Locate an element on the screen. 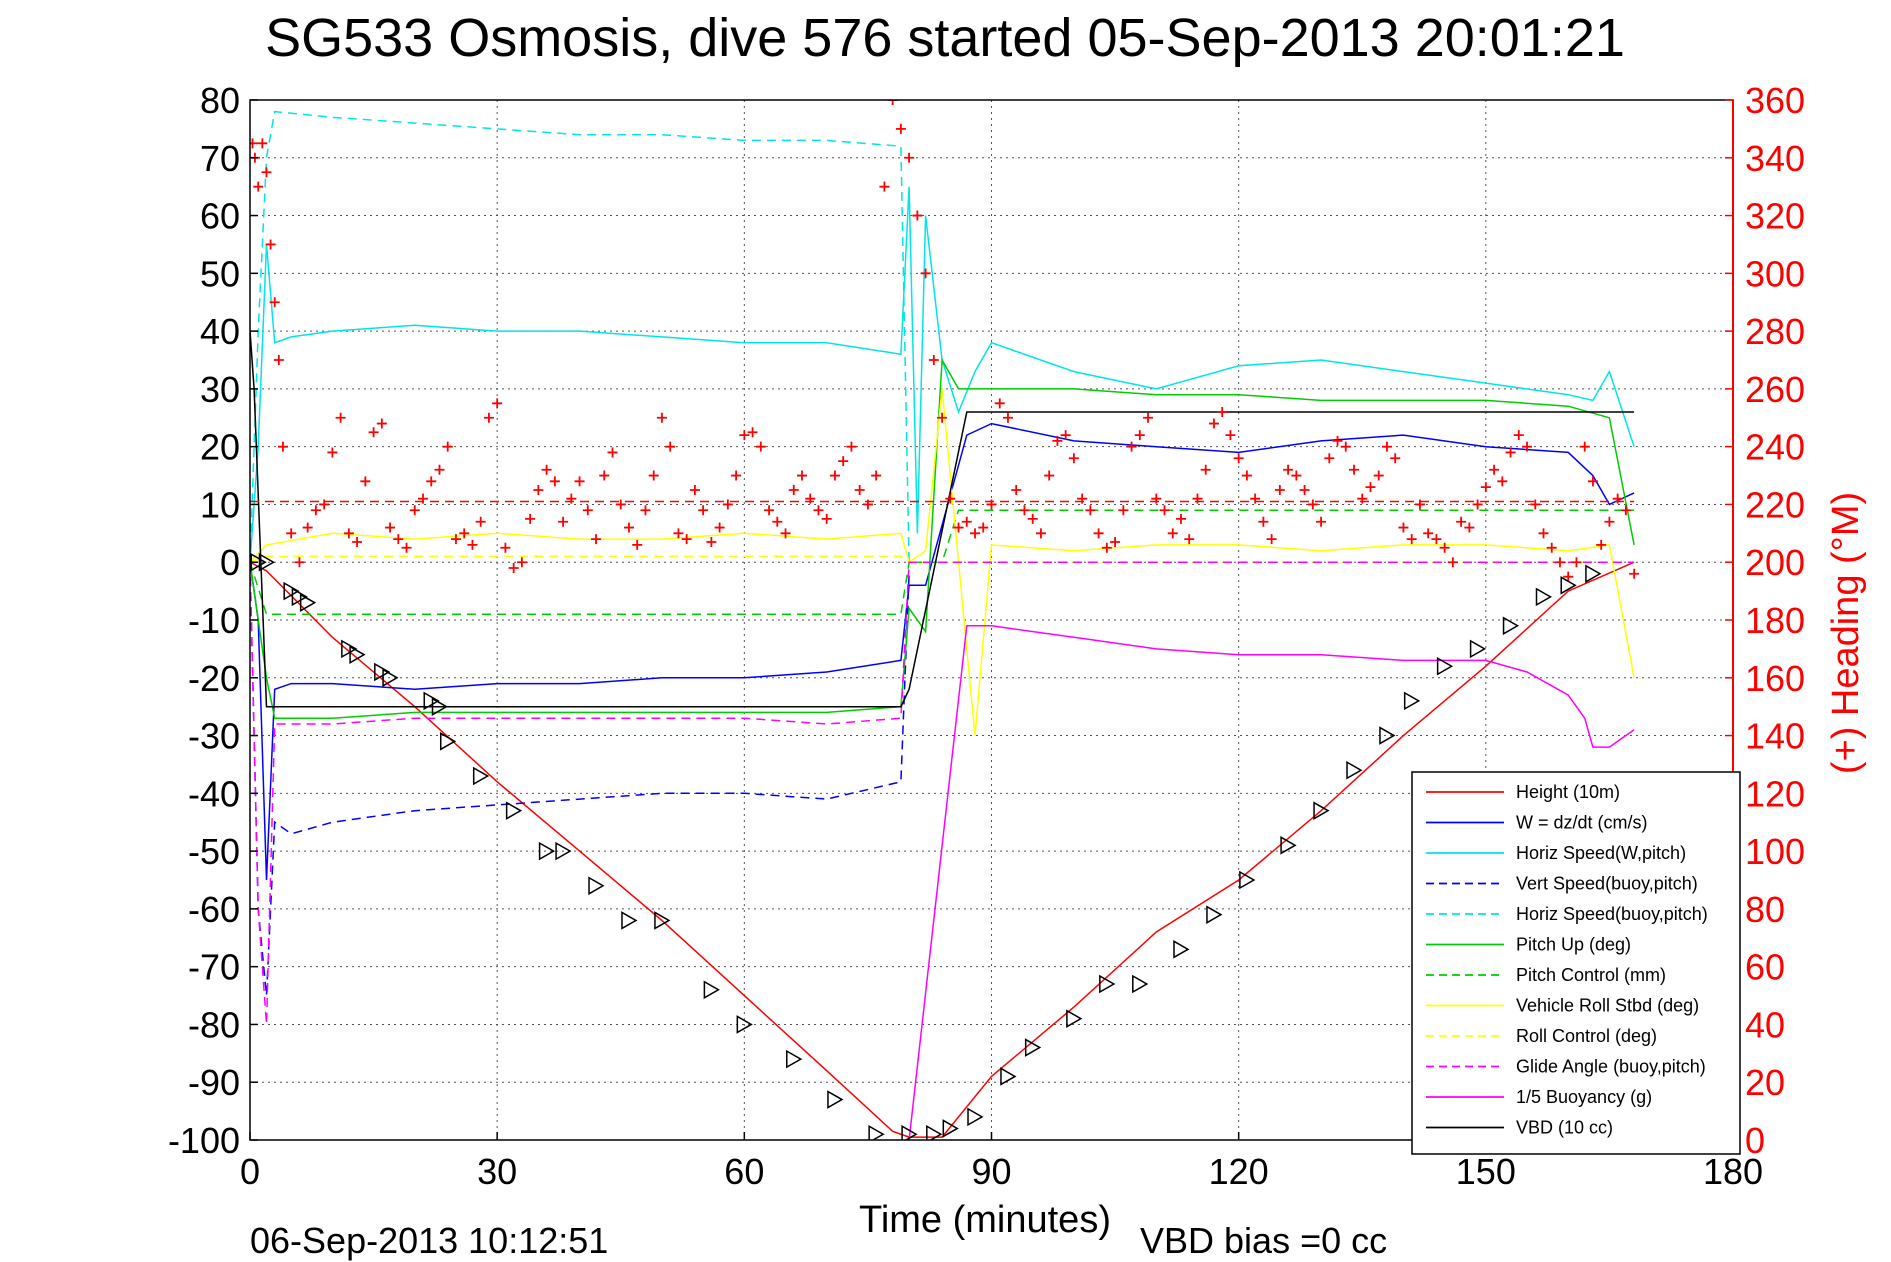  y2-tick-label: 220 is located at coordinates (1775, 504).